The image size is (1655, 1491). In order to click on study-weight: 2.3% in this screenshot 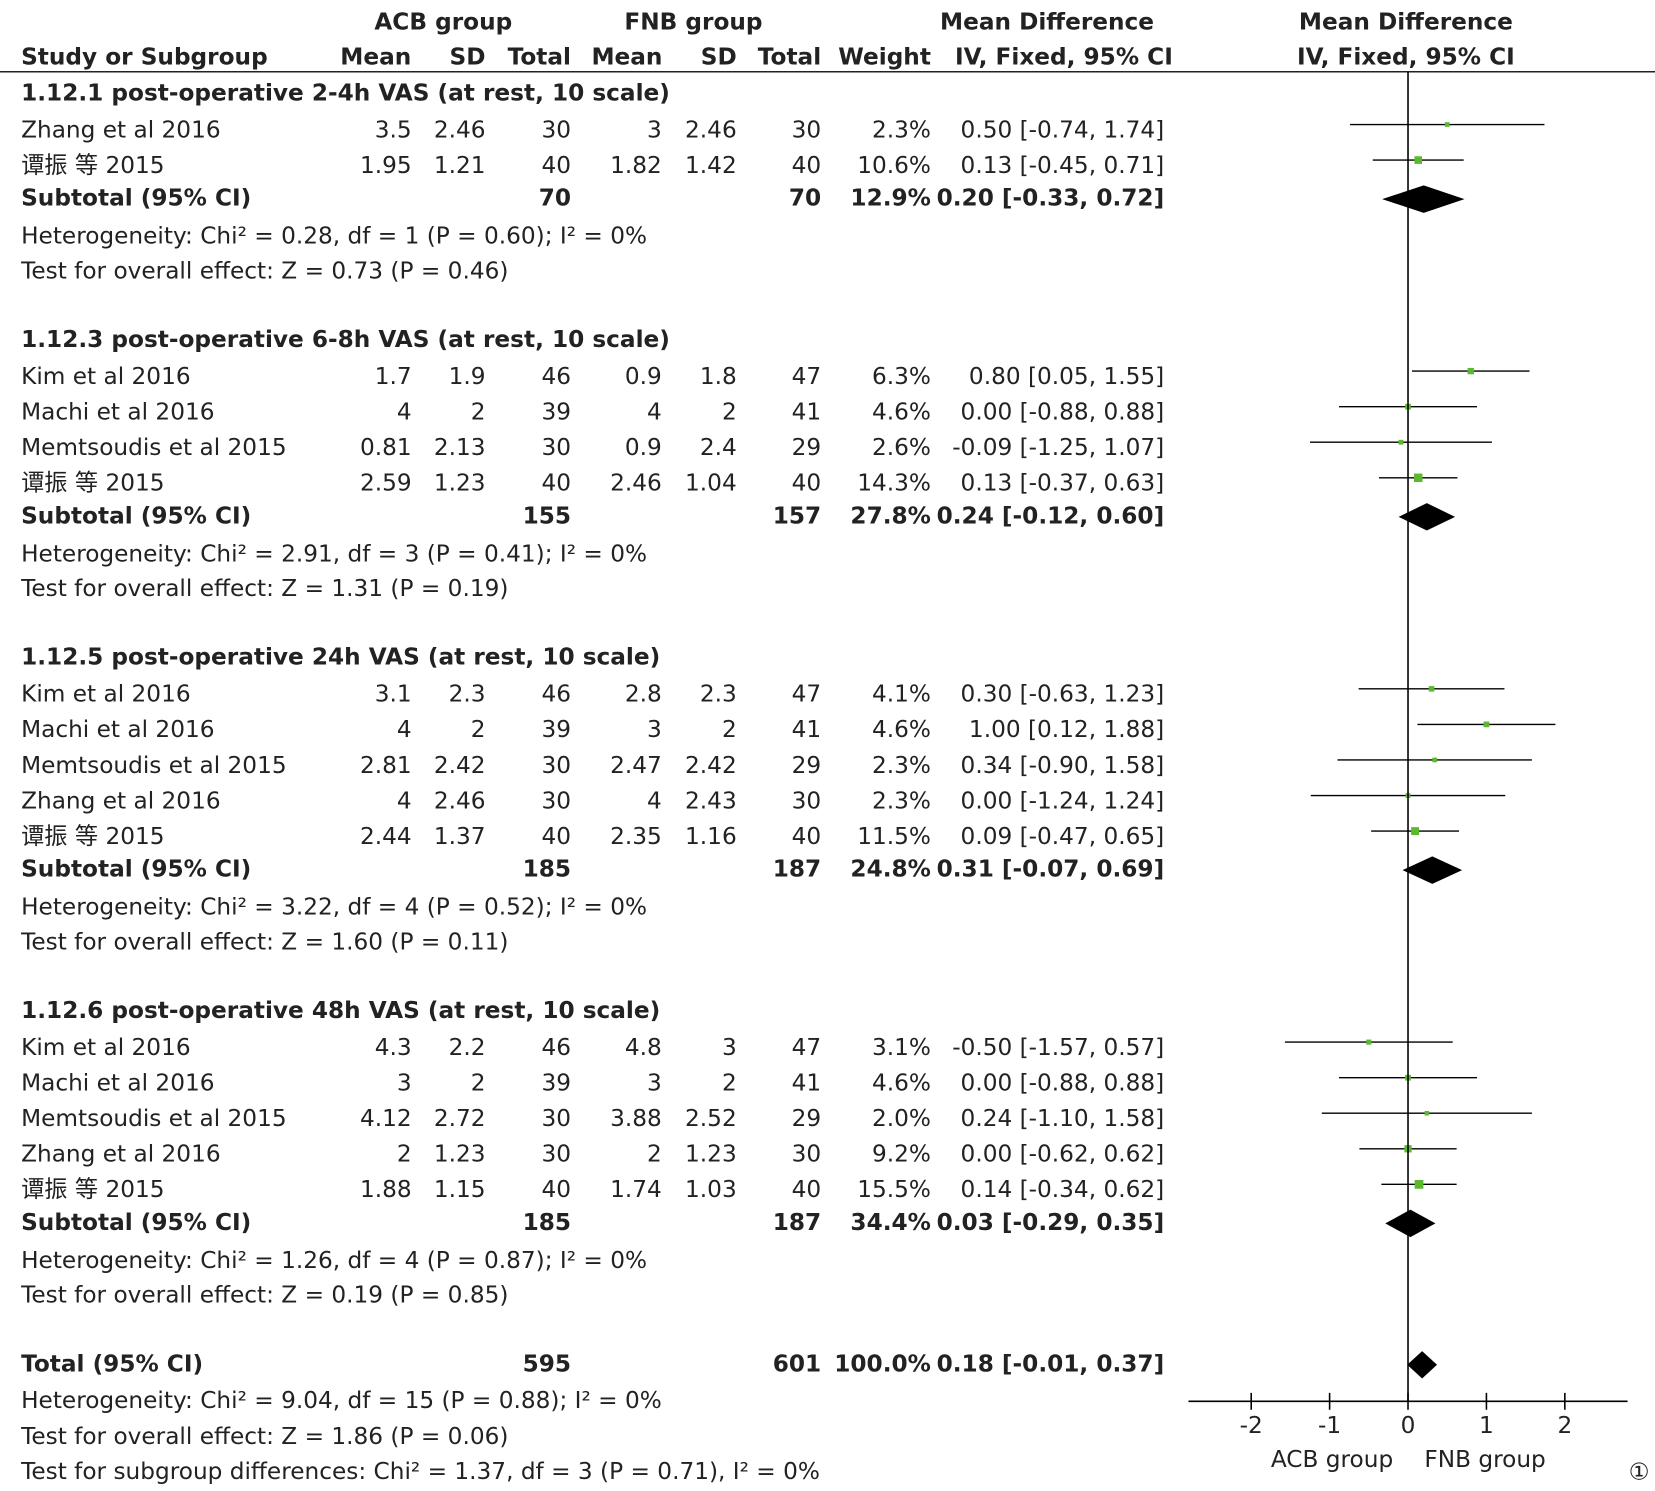, I will do `click(901, 765)`.